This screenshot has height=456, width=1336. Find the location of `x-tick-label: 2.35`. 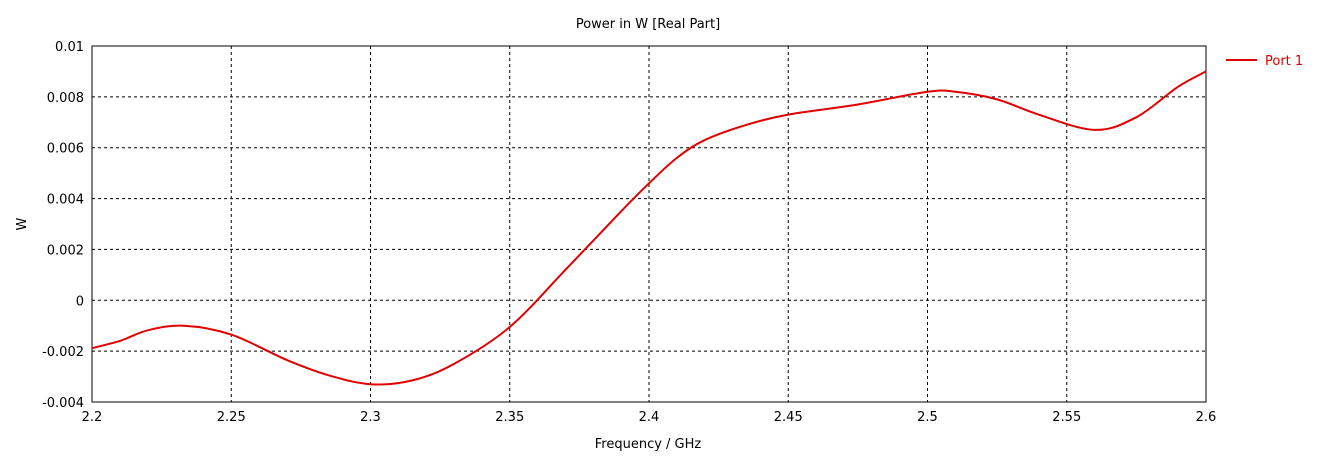

x-tick-label: 2.35 is located at coordinates (509, 417).